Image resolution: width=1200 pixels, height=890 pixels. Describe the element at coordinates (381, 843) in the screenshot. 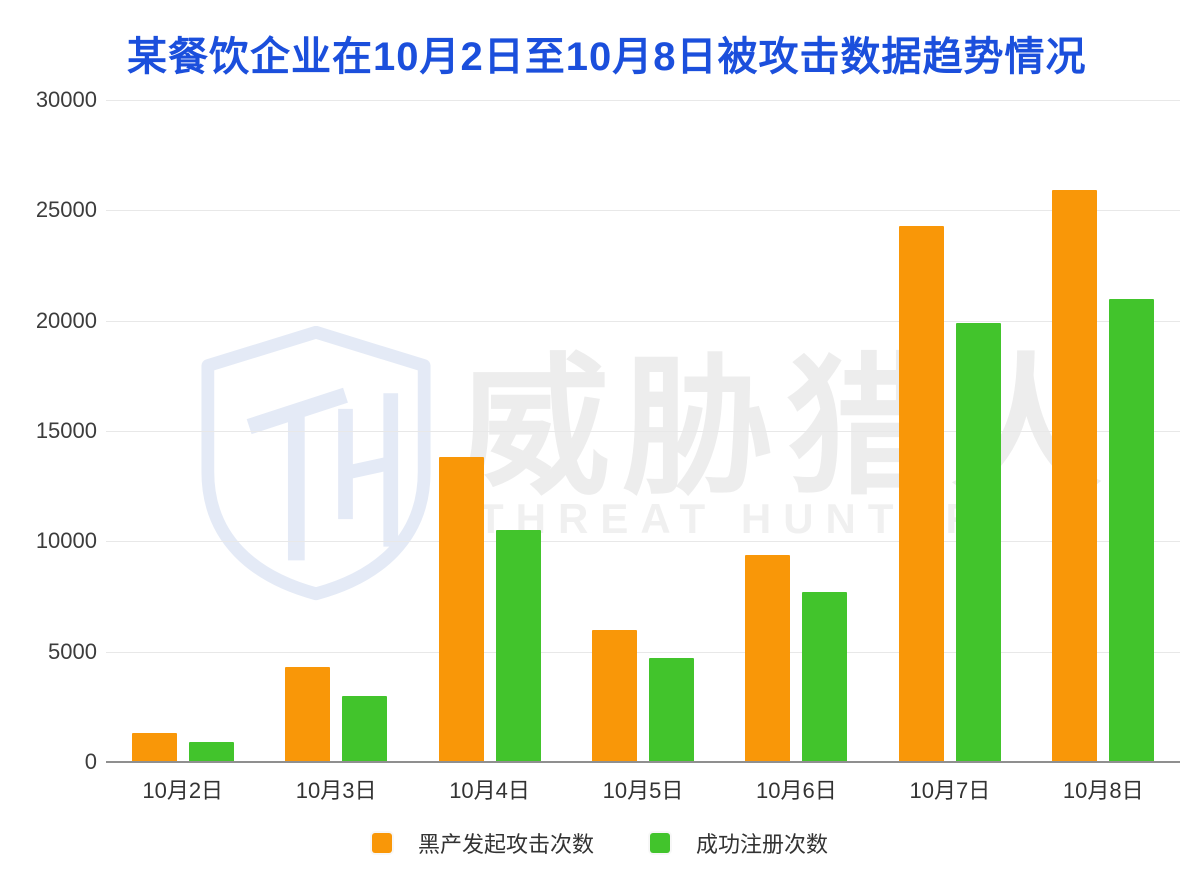

I see `legend-swatch-attack` at that location.